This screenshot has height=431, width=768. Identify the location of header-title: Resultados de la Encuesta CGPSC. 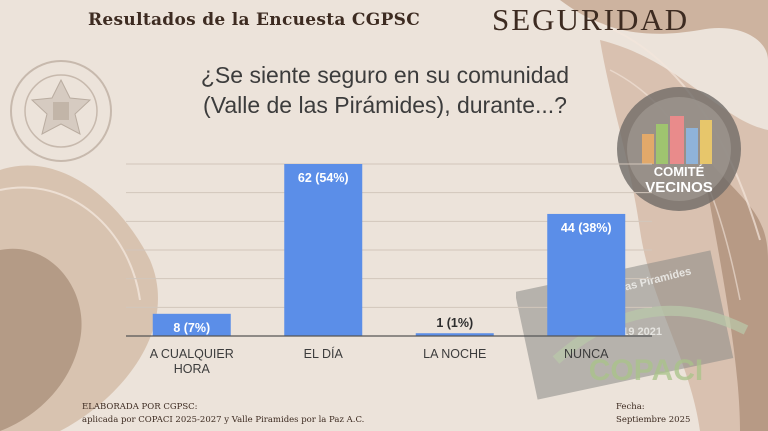
(254, 20).